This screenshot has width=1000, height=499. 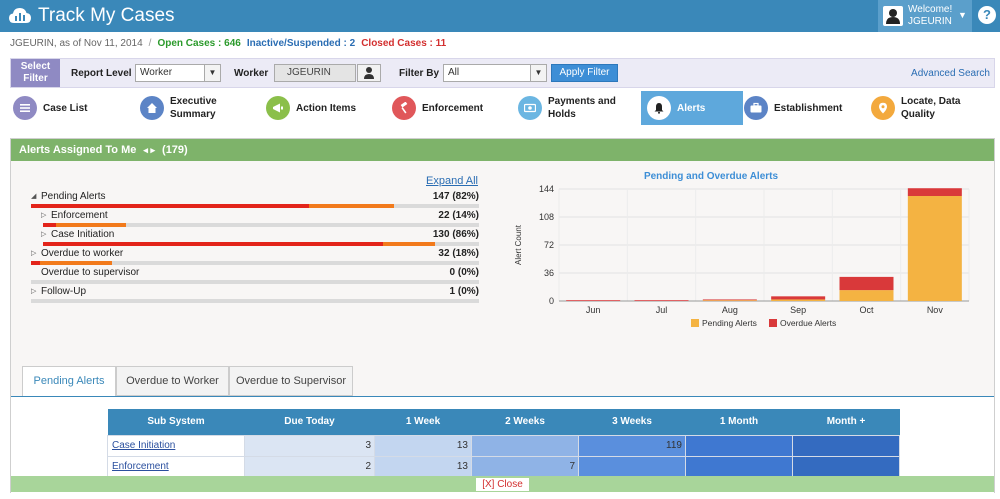 What do you see at coordinates (577, 108) in the screenshot?
I see `tab-payments-and-holds: Payments and Holds` at bounding box center [577, 108].